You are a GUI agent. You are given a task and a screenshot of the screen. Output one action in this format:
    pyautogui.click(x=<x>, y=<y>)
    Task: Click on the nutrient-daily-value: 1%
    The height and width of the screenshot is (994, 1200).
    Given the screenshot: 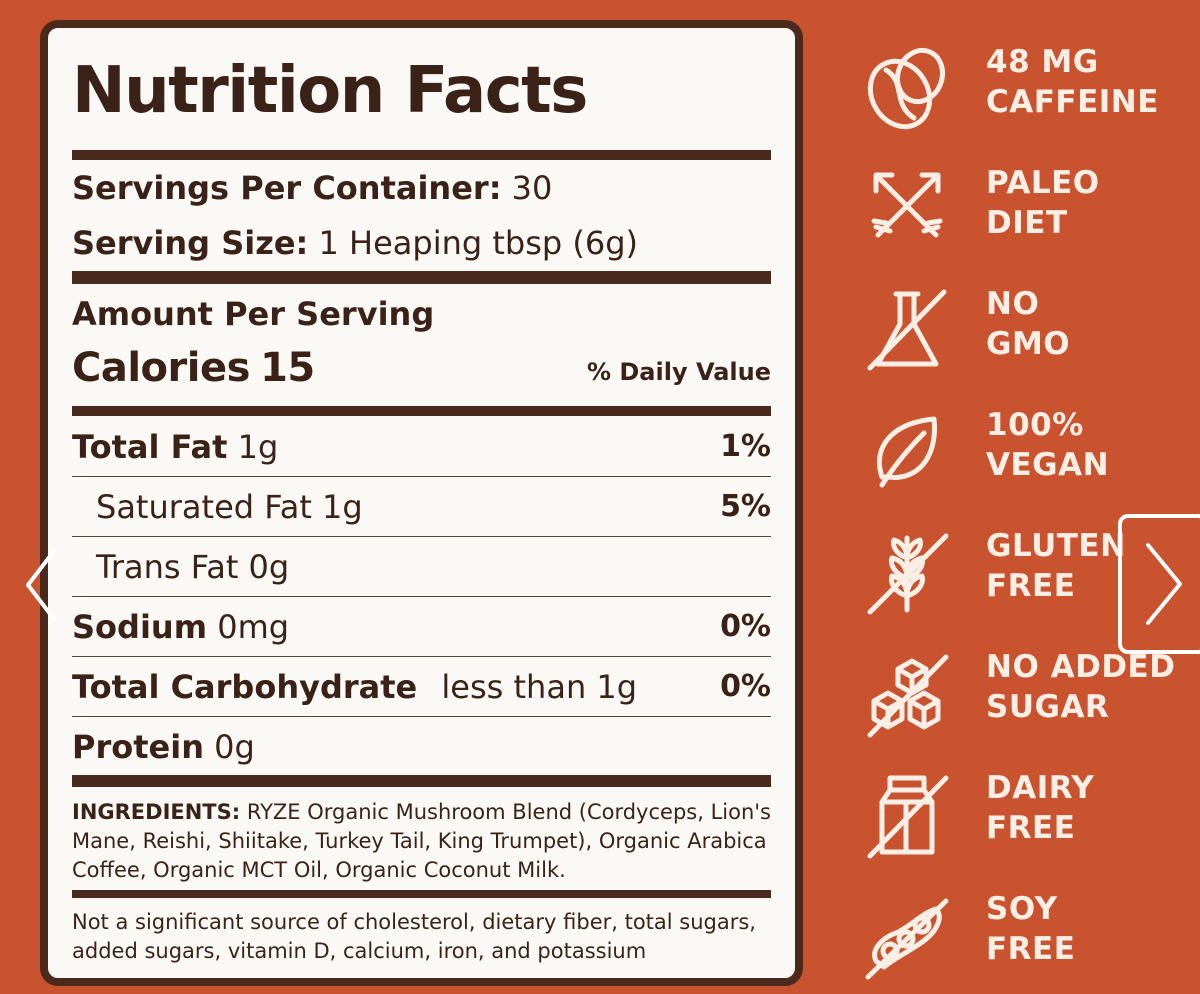 What is the action you would take?
    pyautogui.click(x=745, y=446)
    